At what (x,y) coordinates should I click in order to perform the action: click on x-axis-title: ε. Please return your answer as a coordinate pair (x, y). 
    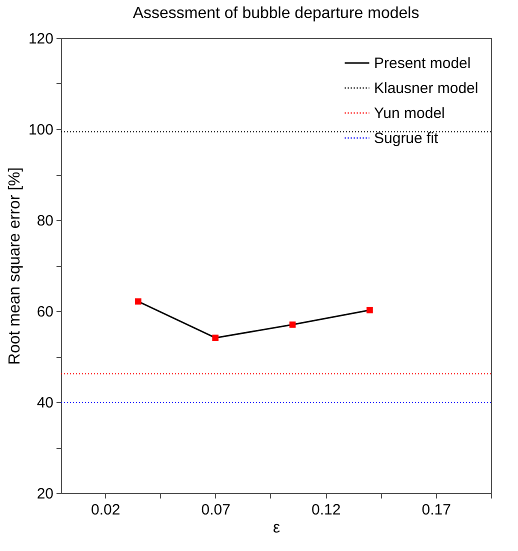
    Looking at the image, I should click on (276, 528).